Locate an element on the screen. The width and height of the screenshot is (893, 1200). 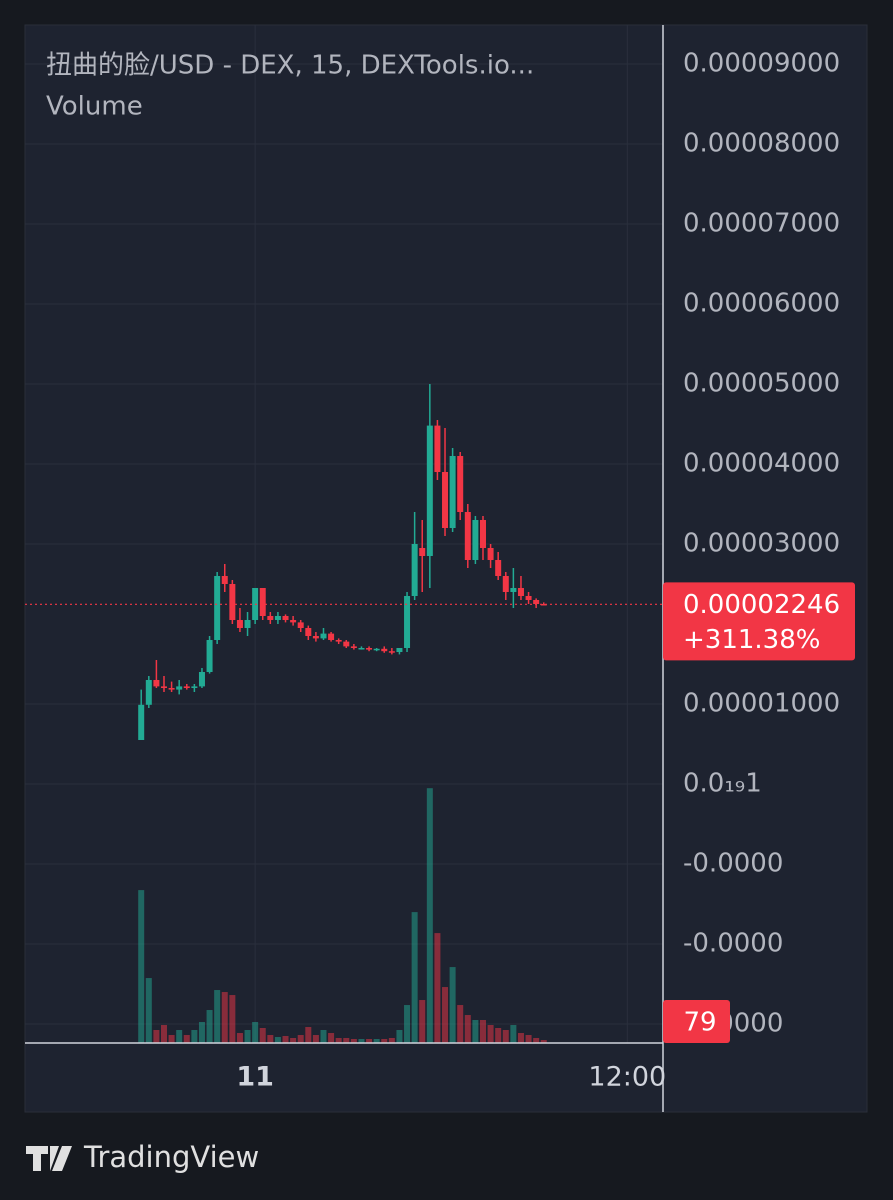
change-label: +311.38% is located at coordinates (751, 640).